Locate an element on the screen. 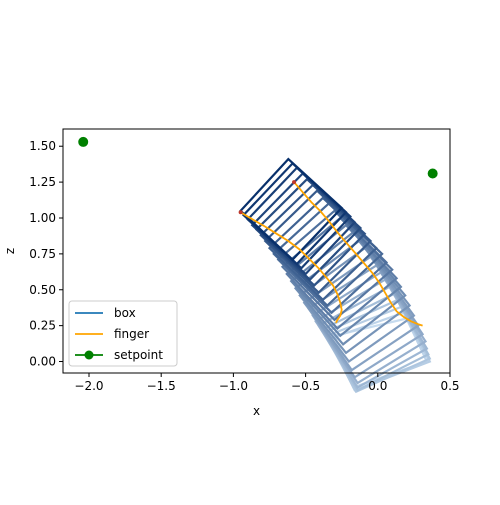 This screenshot has height=505, width=500. x-tick-label: −1.0 is located at coordinates (233, 386).